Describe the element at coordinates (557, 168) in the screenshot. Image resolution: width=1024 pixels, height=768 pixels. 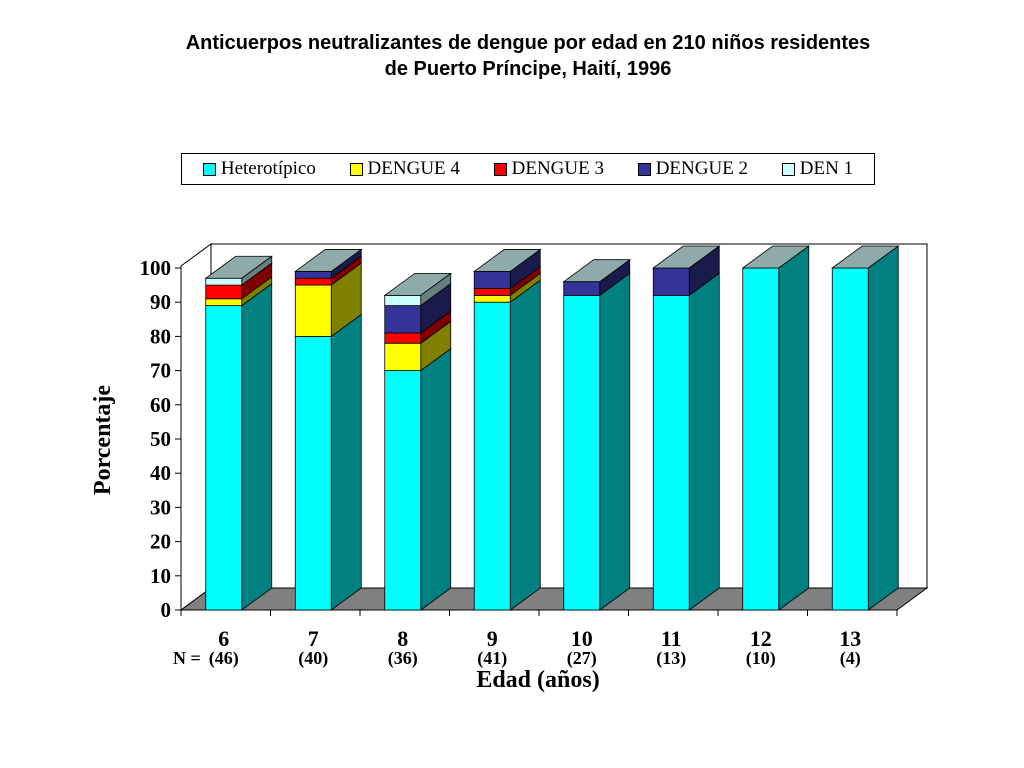
I see `legend-label: DENGUE 3` at that location.